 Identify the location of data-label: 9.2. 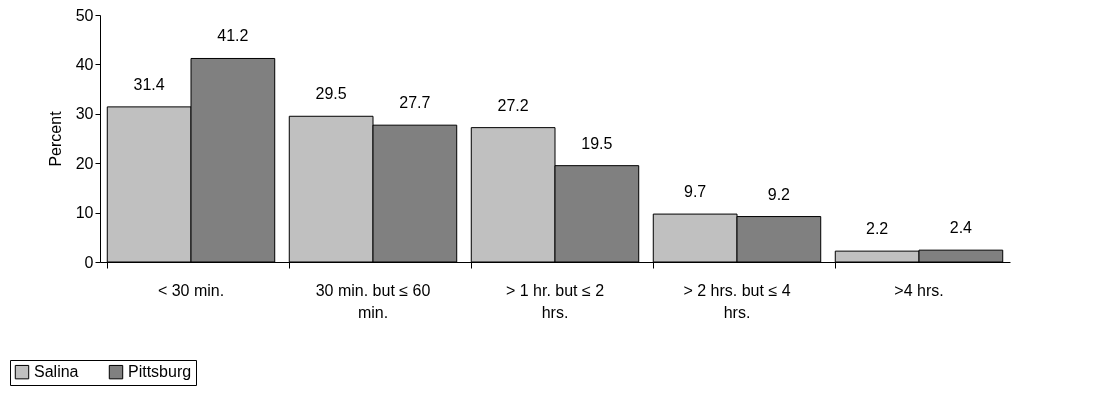
(779, 194).